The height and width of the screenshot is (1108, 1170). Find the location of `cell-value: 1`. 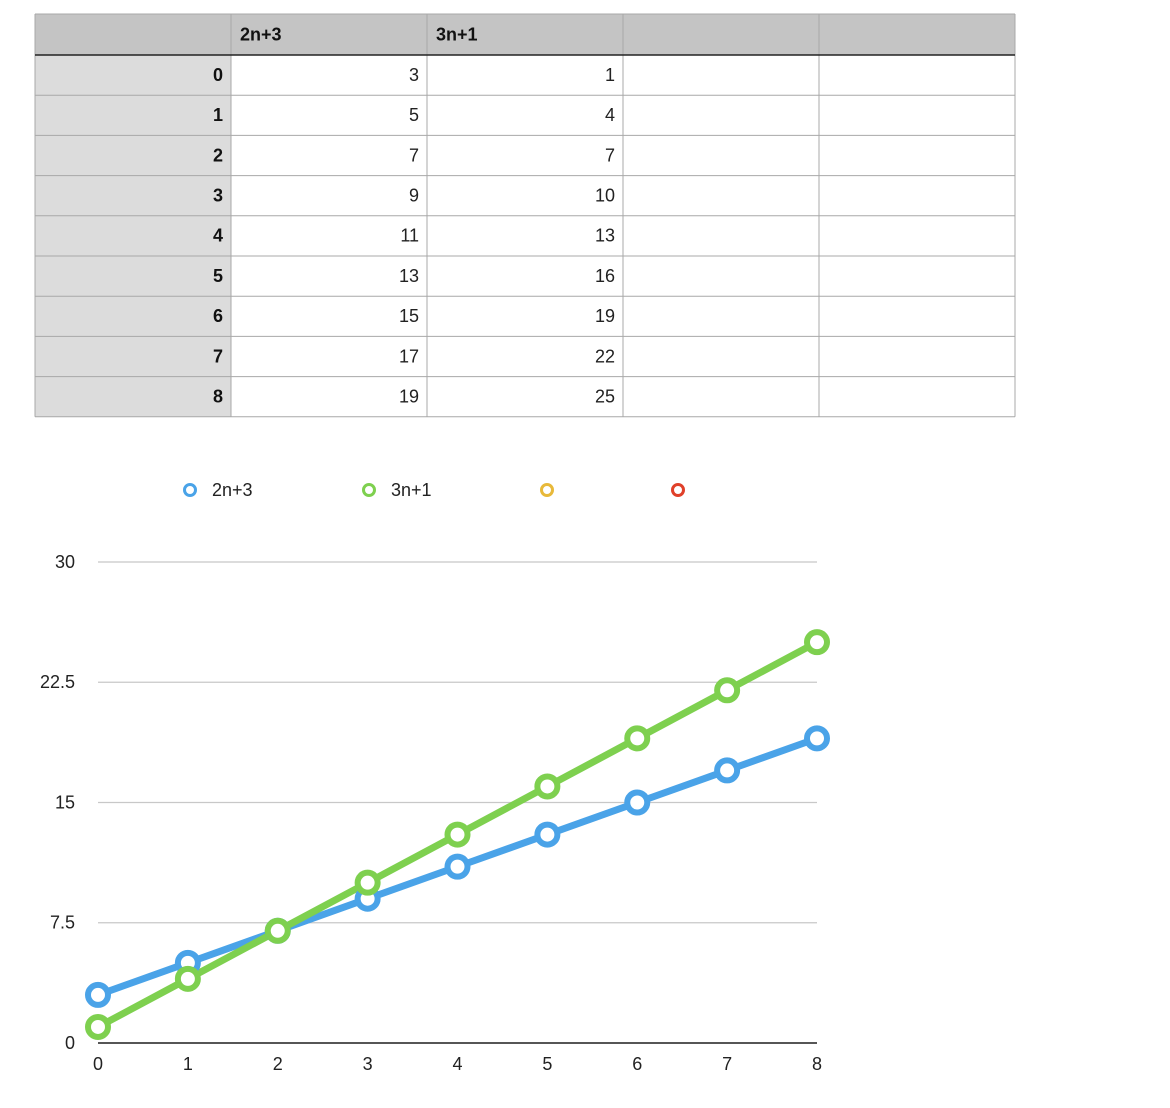

cell-value: 1 is located at coordinates (610, 75).